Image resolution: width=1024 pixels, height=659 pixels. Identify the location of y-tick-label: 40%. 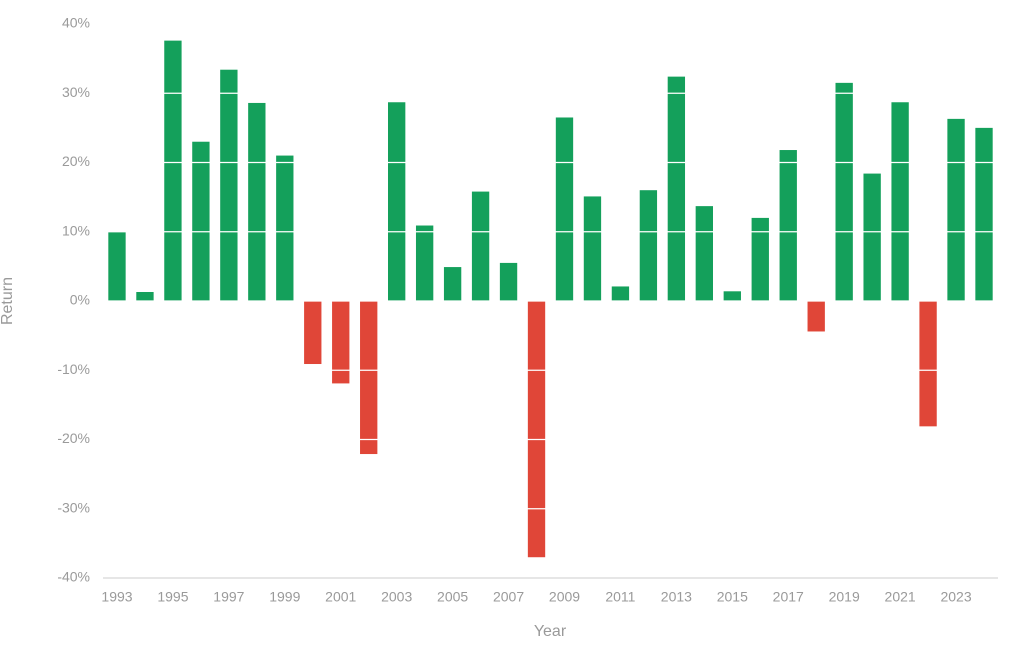
(76, 23).